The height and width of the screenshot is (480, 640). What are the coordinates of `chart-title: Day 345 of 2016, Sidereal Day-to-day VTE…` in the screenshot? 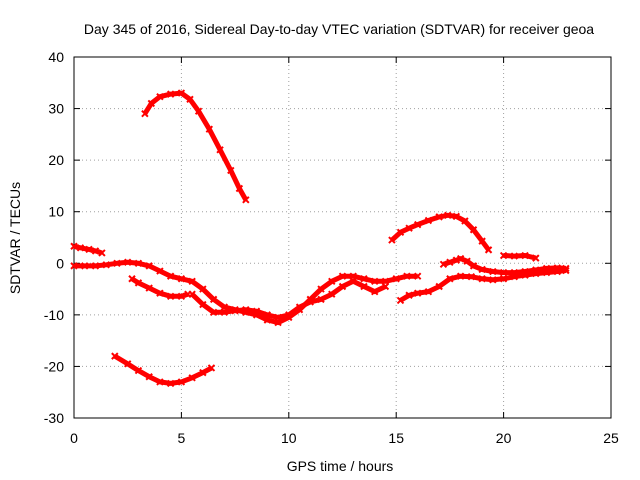 It's located at (339, 29).